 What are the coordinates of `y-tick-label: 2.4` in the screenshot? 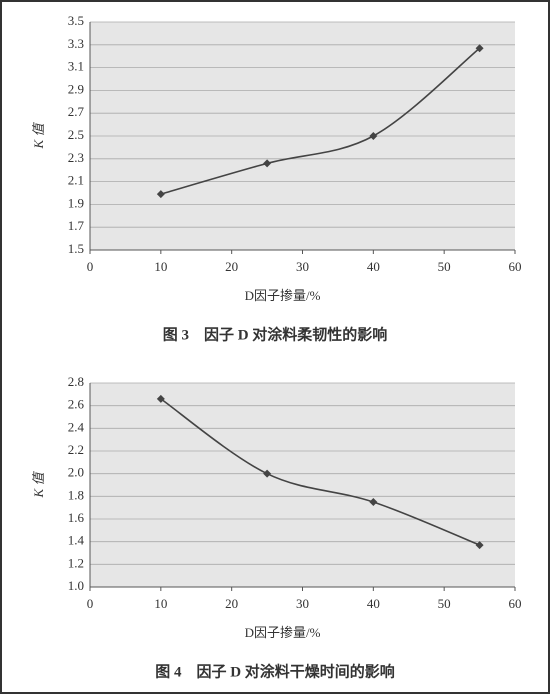 It's located at (76, 426).